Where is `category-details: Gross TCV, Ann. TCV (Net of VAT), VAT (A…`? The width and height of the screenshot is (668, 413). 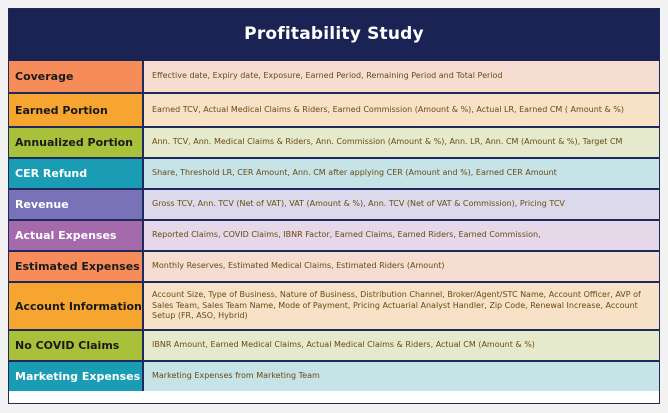
category-details: Gross TCV, Ann. TCV (Net of VAT), VAT (A… is located at coordinates (401, 204).